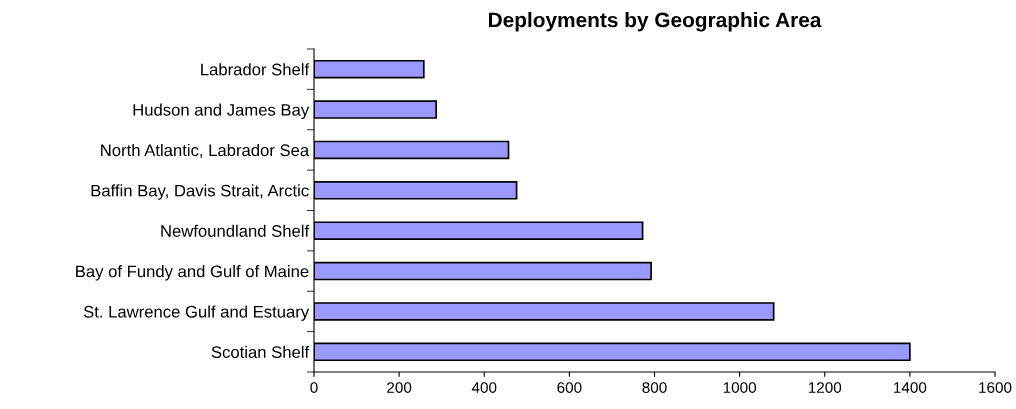 The image size is (1016, 409). I want to click on y-tick-label: St. Lawrence Gulf and Estuary, so click(196, 313).